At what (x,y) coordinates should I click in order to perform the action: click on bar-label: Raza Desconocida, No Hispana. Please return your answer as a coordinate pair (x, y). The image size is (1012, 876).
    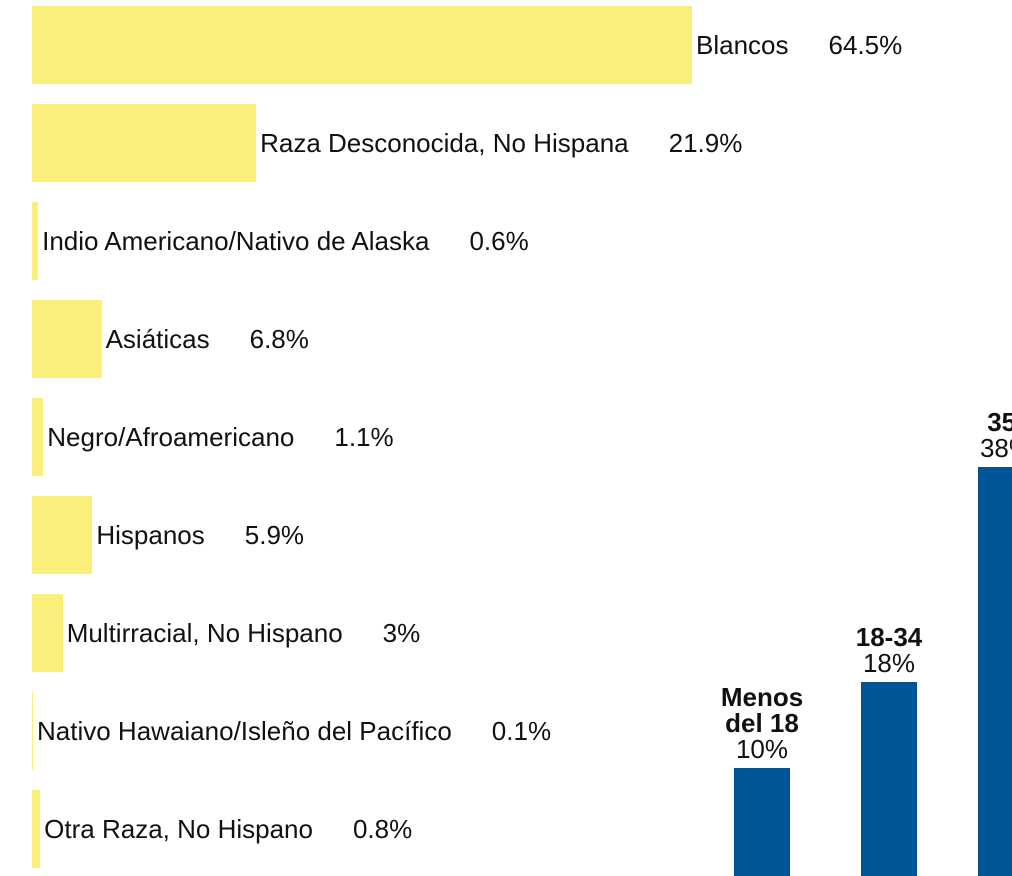
    Looking at the image, I should click on (444, 143).